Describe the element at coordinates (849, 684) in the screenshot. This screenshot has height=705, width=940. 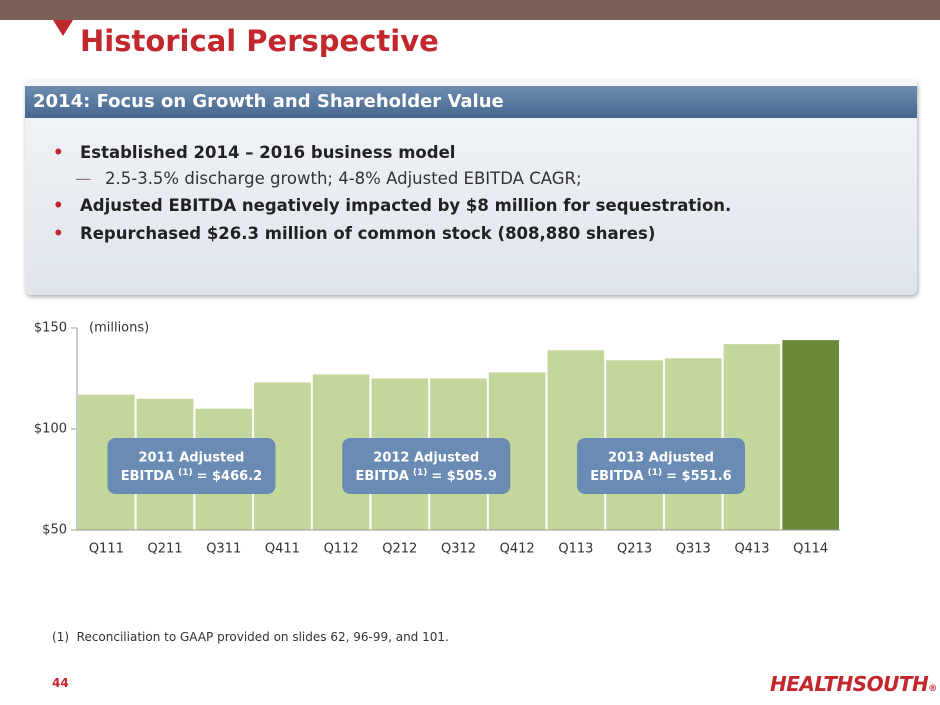
I see `logo-text: HEALTHSOUTH` at that location.